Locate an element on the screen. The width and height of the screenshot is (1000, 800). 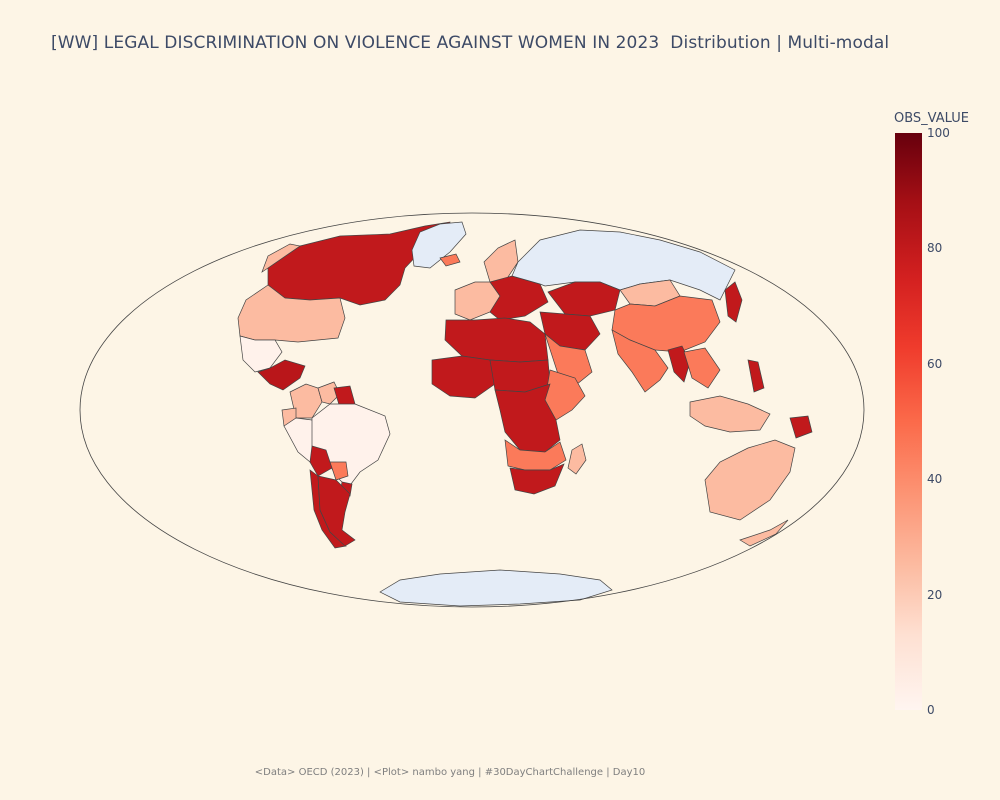
region-india is located at coordinates (640, 361).